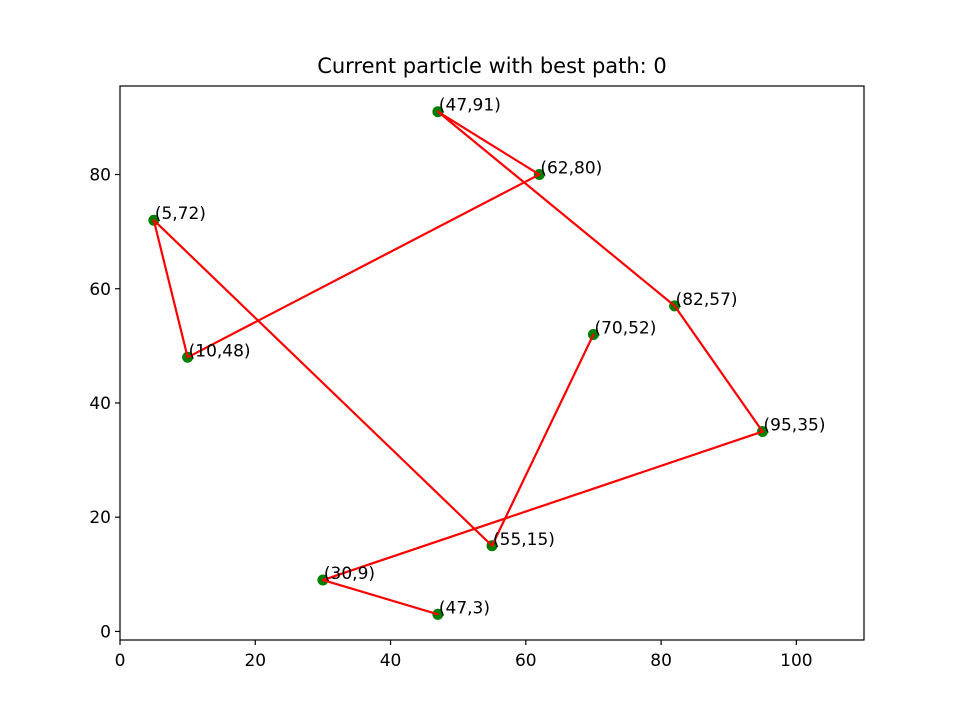 The image size is (960, 720). I want to click on y-tick-label: 20, so click(100, 518).